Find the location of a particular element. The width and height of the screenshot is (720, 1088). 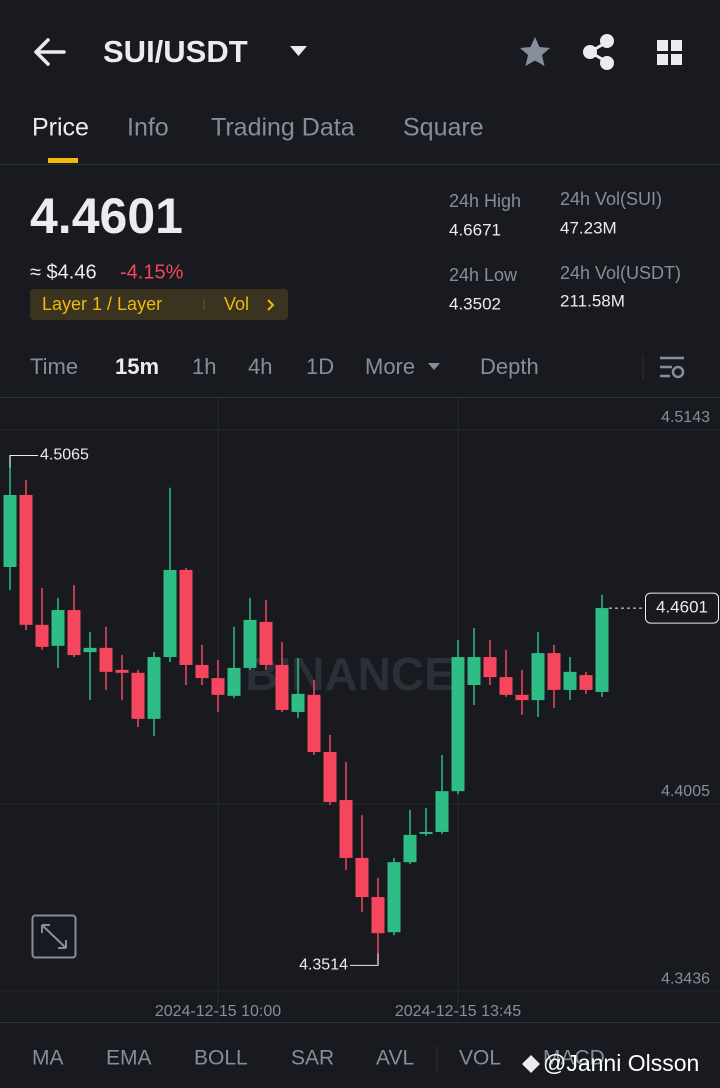

interval: Time is located at coordinates (54, 366).